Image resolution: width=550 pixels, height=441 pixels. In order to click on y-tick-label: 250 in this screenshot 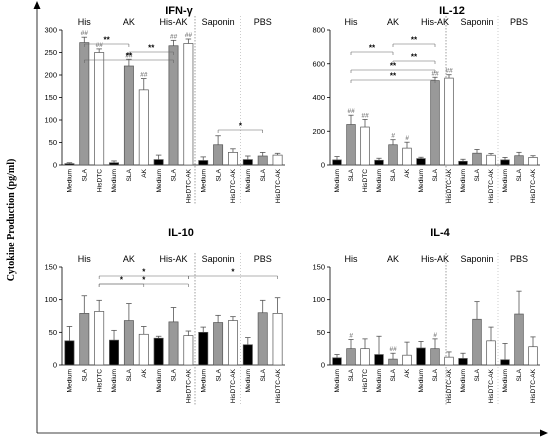, I will do `click(50, 52)`.